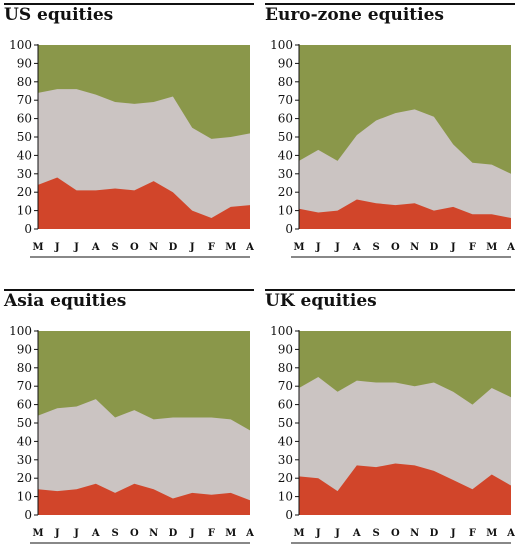 This screenshot has width=519, height=554. Describe the element at coordinates (321, 301) in the screenshot. I see `chart-title: UK equities` at that location.